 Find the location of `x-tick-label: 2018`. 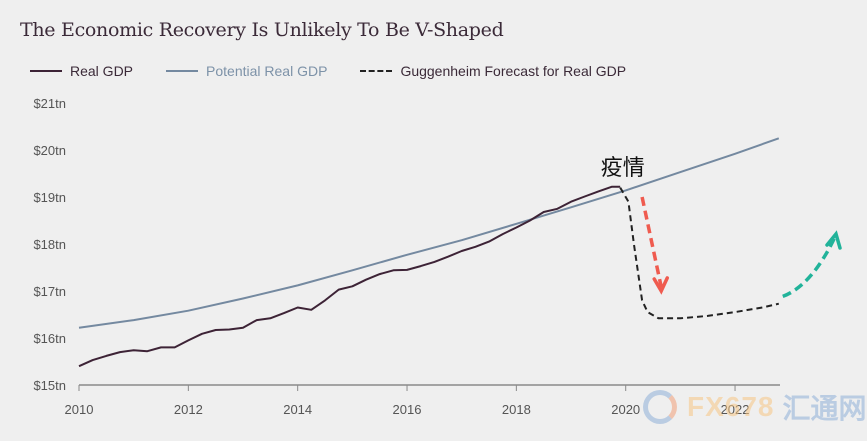

x-tick-label: 2018 is located at coordinates (516, 409).